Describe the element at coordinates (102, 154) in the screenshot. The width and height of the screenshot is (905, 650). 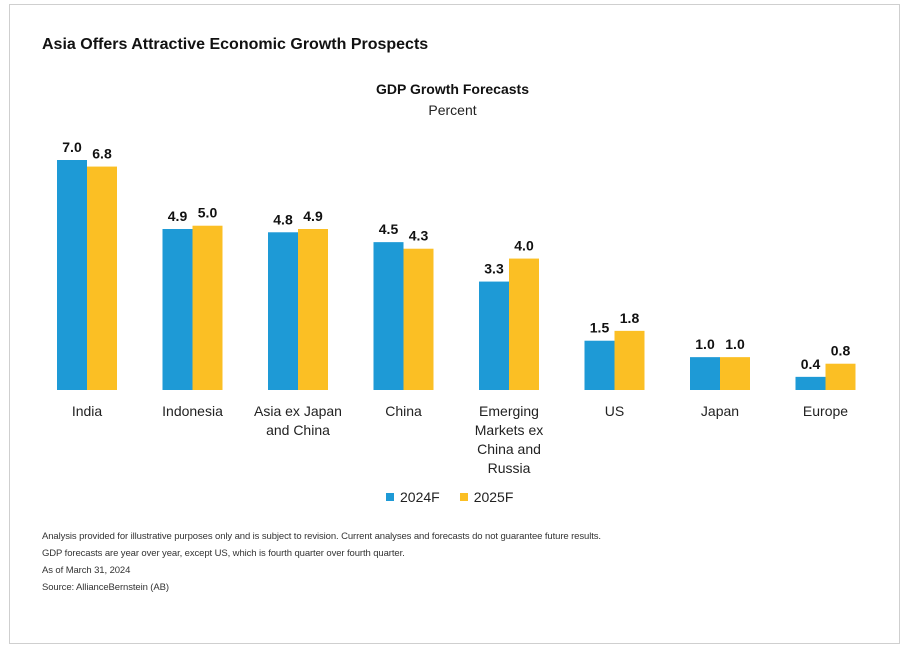
I see `data-label-india-2025f: 6.8` at that location.